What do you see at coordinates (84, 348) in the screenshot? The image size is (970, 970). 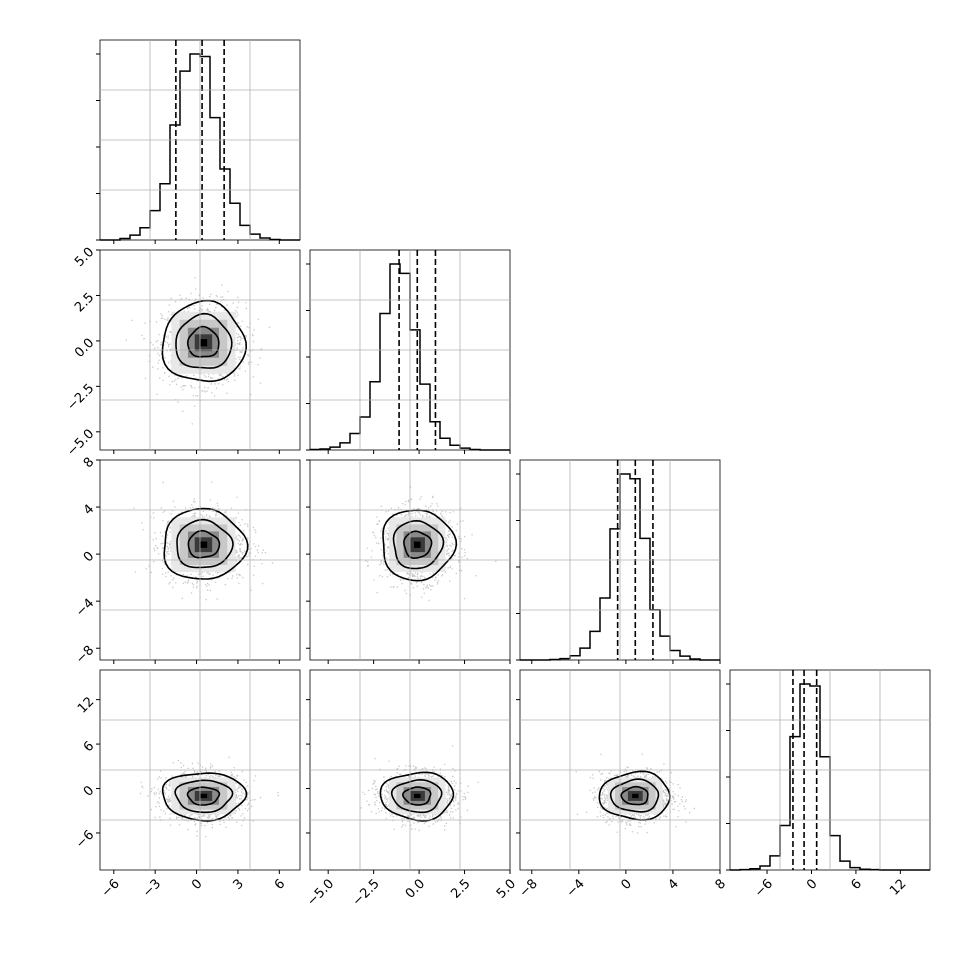 I see `y-tick-label: 0.0` at bounding box center [84, 348].